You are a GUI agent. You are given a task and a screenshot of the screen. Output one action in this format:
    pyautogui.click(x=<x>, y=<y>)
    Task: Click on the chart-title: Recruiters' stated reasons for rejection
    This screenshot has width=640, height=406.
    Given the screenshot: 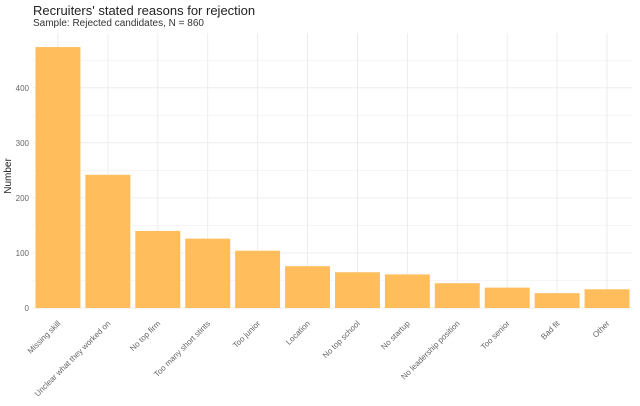 What is the action you would take?
    pyautogui.click(x=144, y=10)
    